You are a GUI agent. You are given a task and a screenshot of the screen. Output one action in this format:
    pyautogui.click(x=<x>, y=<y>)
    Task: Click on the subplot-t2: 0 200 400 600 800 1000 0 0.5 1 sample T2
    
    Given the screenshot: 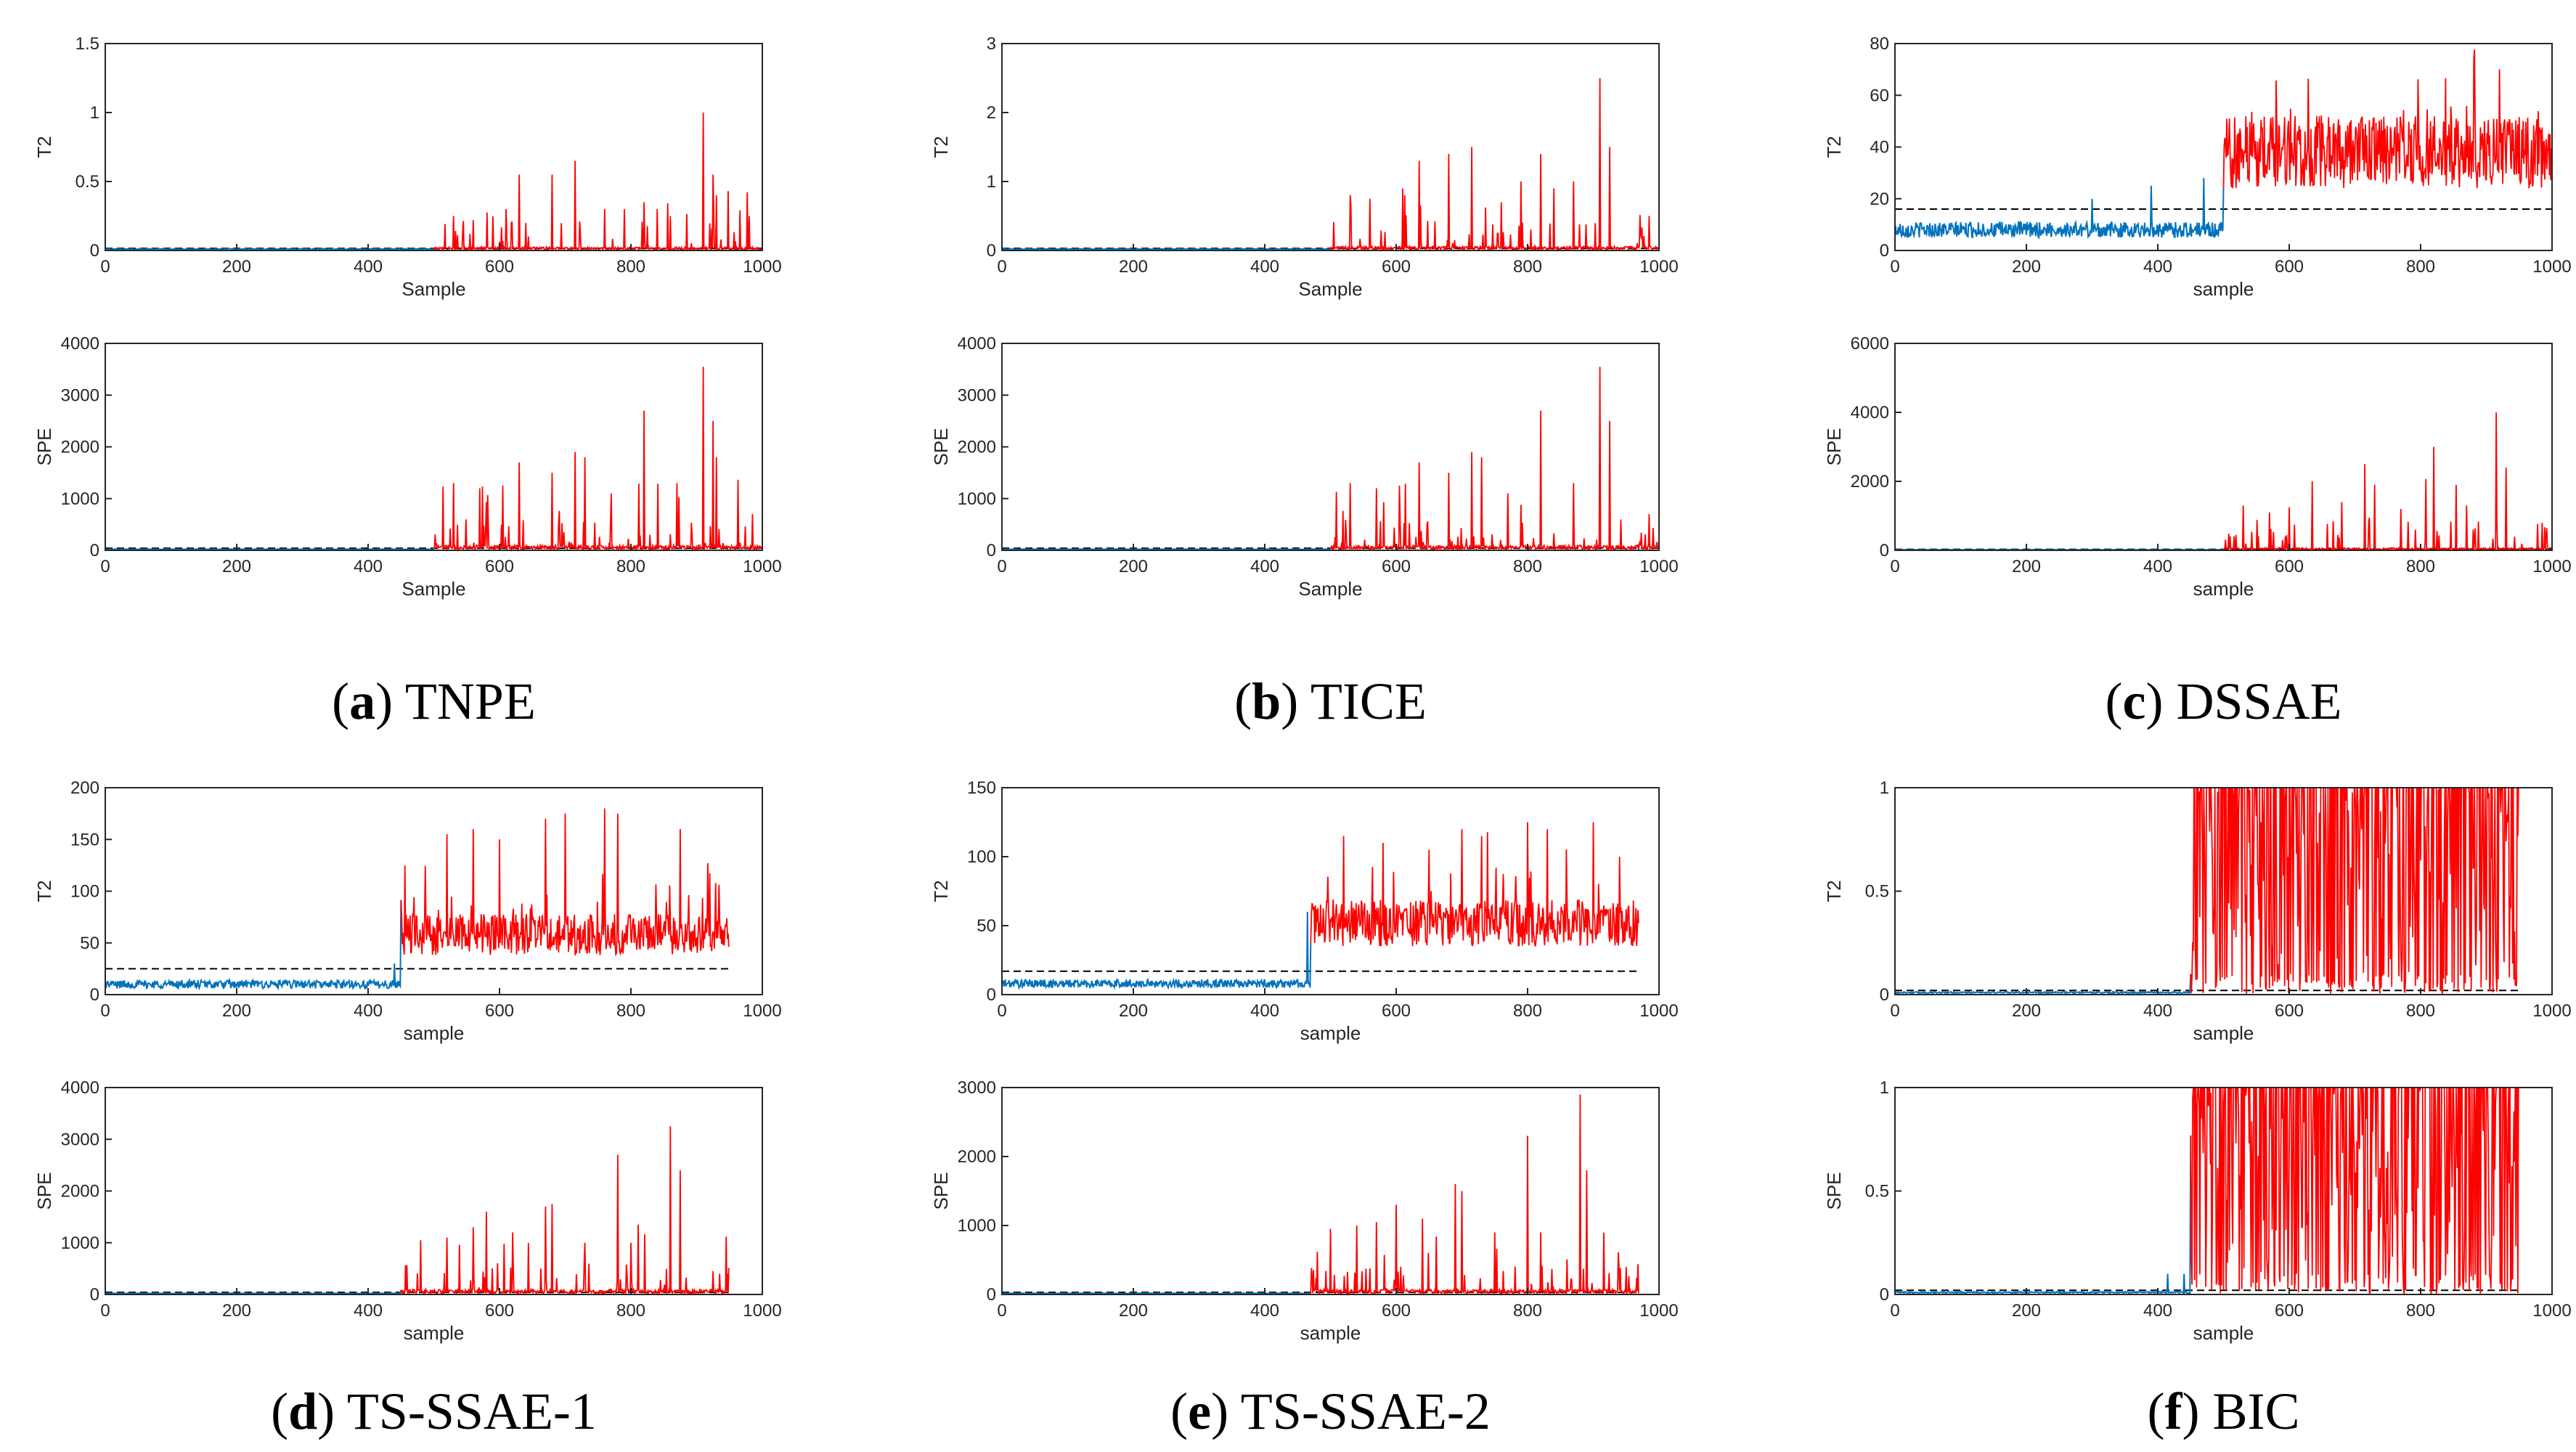 What is the action you would take?
    pyautogui.click(x=2197, y=911)
    